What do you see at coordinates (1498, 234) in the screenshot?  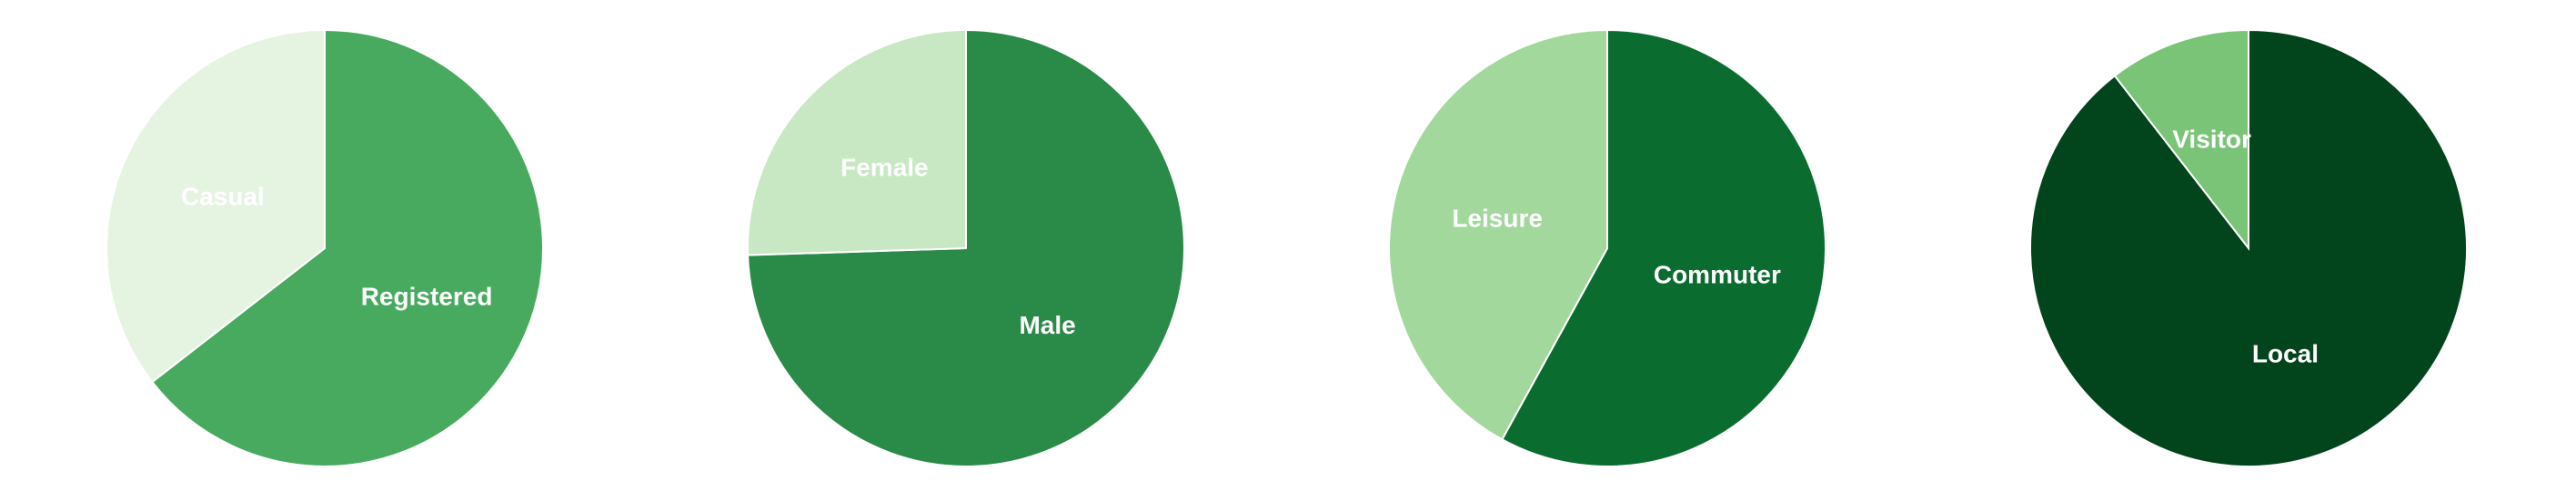 I see `pie-slice-leisure` at bounding box center [1498, 234].